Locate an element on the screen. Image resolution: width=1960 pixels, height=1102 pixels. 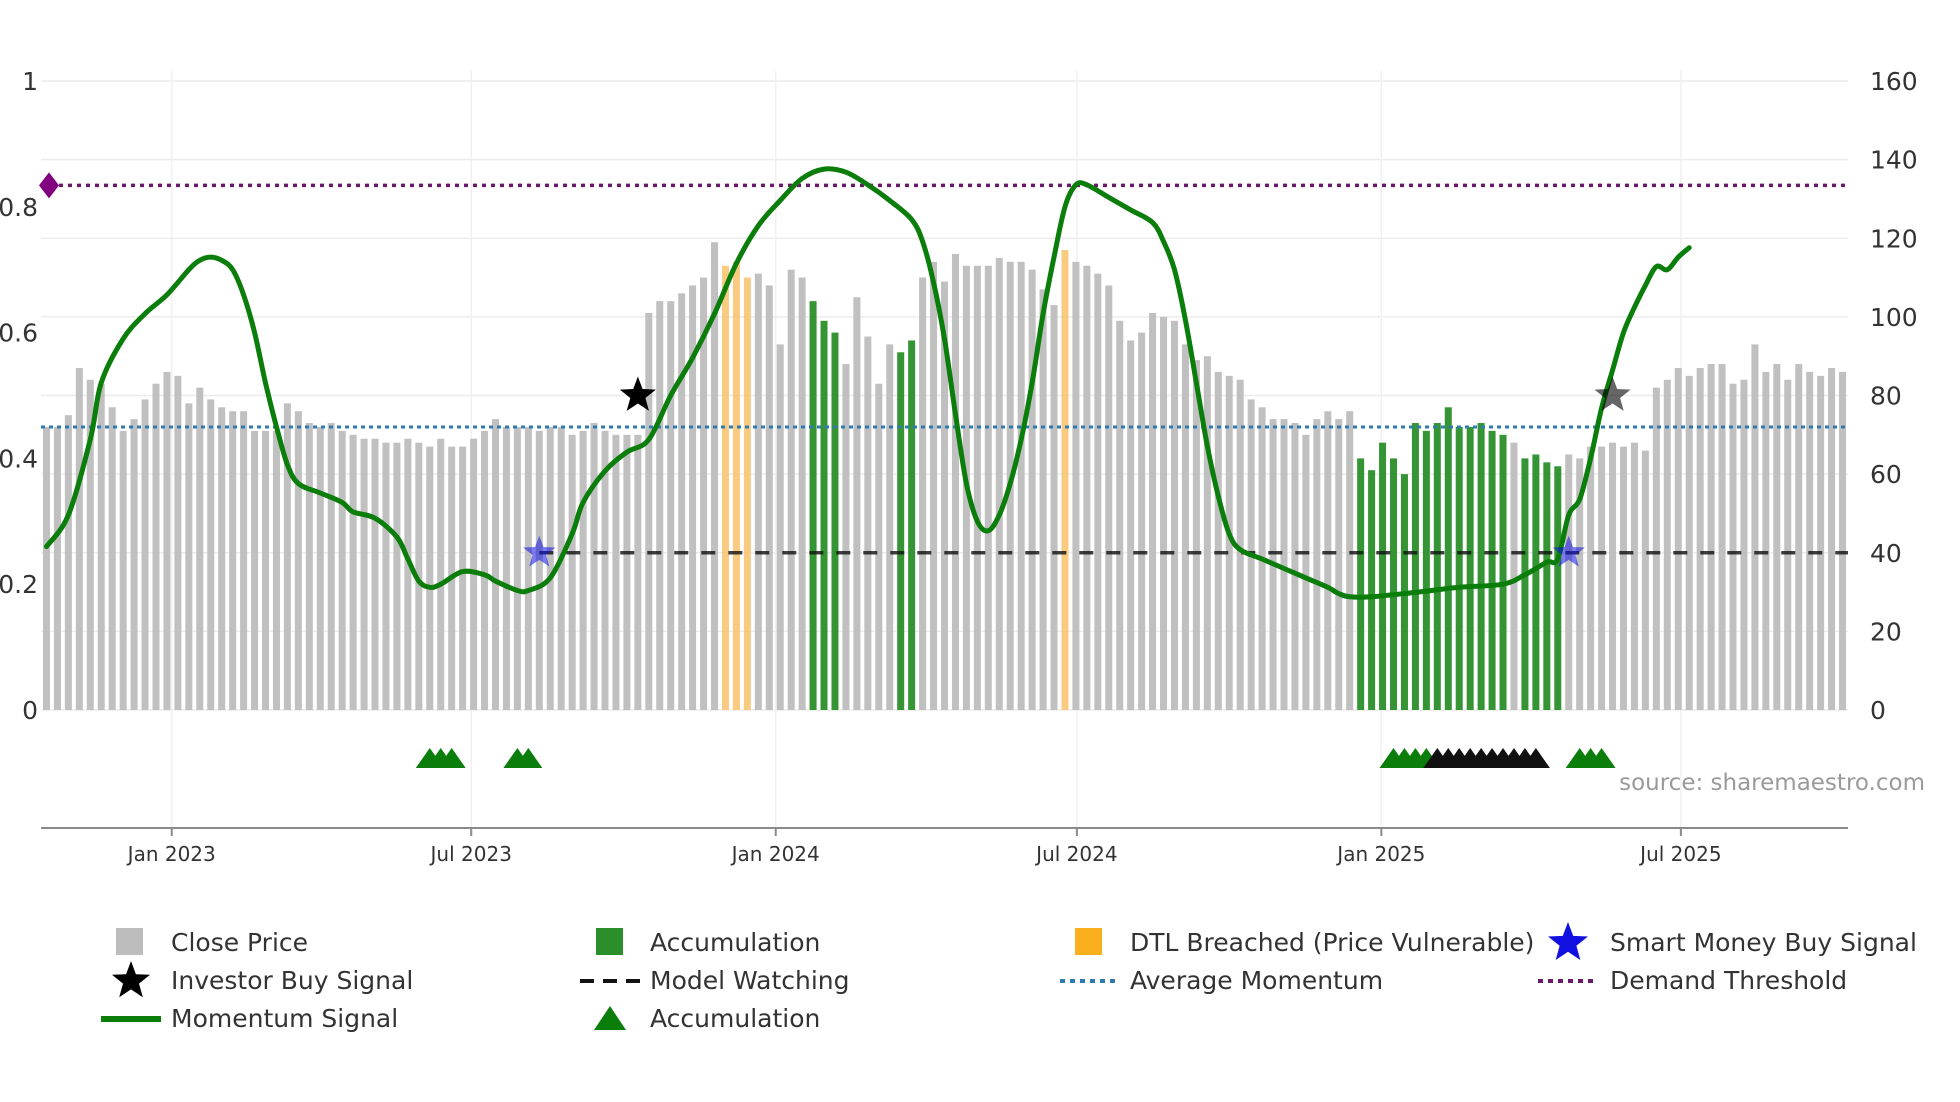
right-tick-label: 0 is located at coordinates (1878, 710).